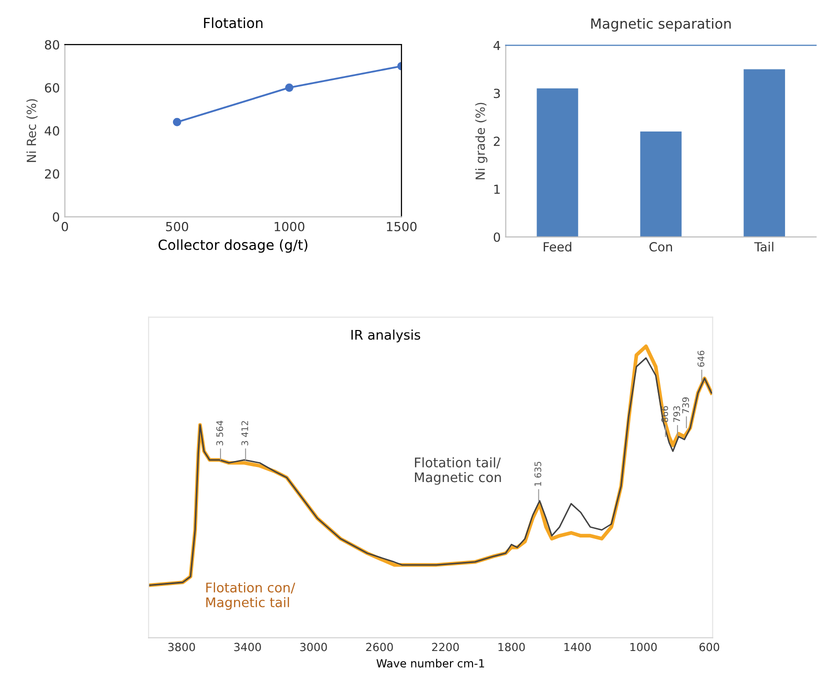  I want to click on annotation: 3 564, so click(220, 433).